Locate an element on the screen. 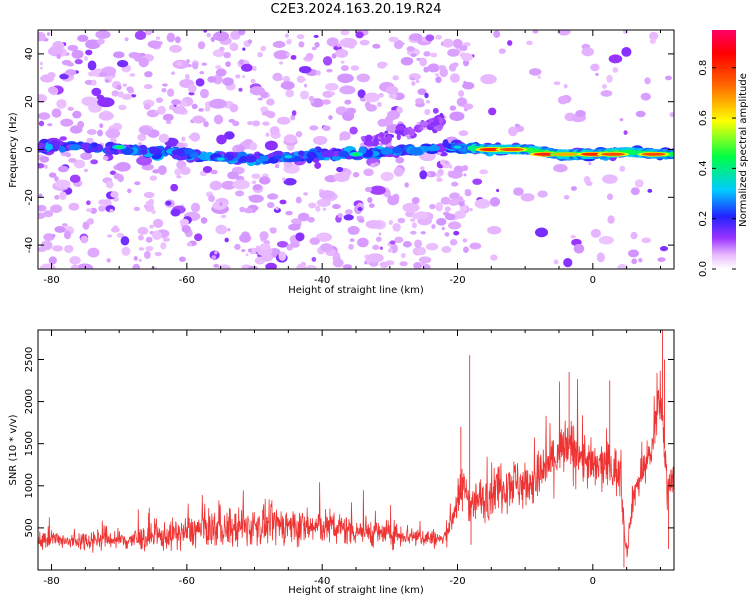 This screenshot has width=750, height=600. colorbar-tick-label: 0.0 is located at coordinates (703, 269).